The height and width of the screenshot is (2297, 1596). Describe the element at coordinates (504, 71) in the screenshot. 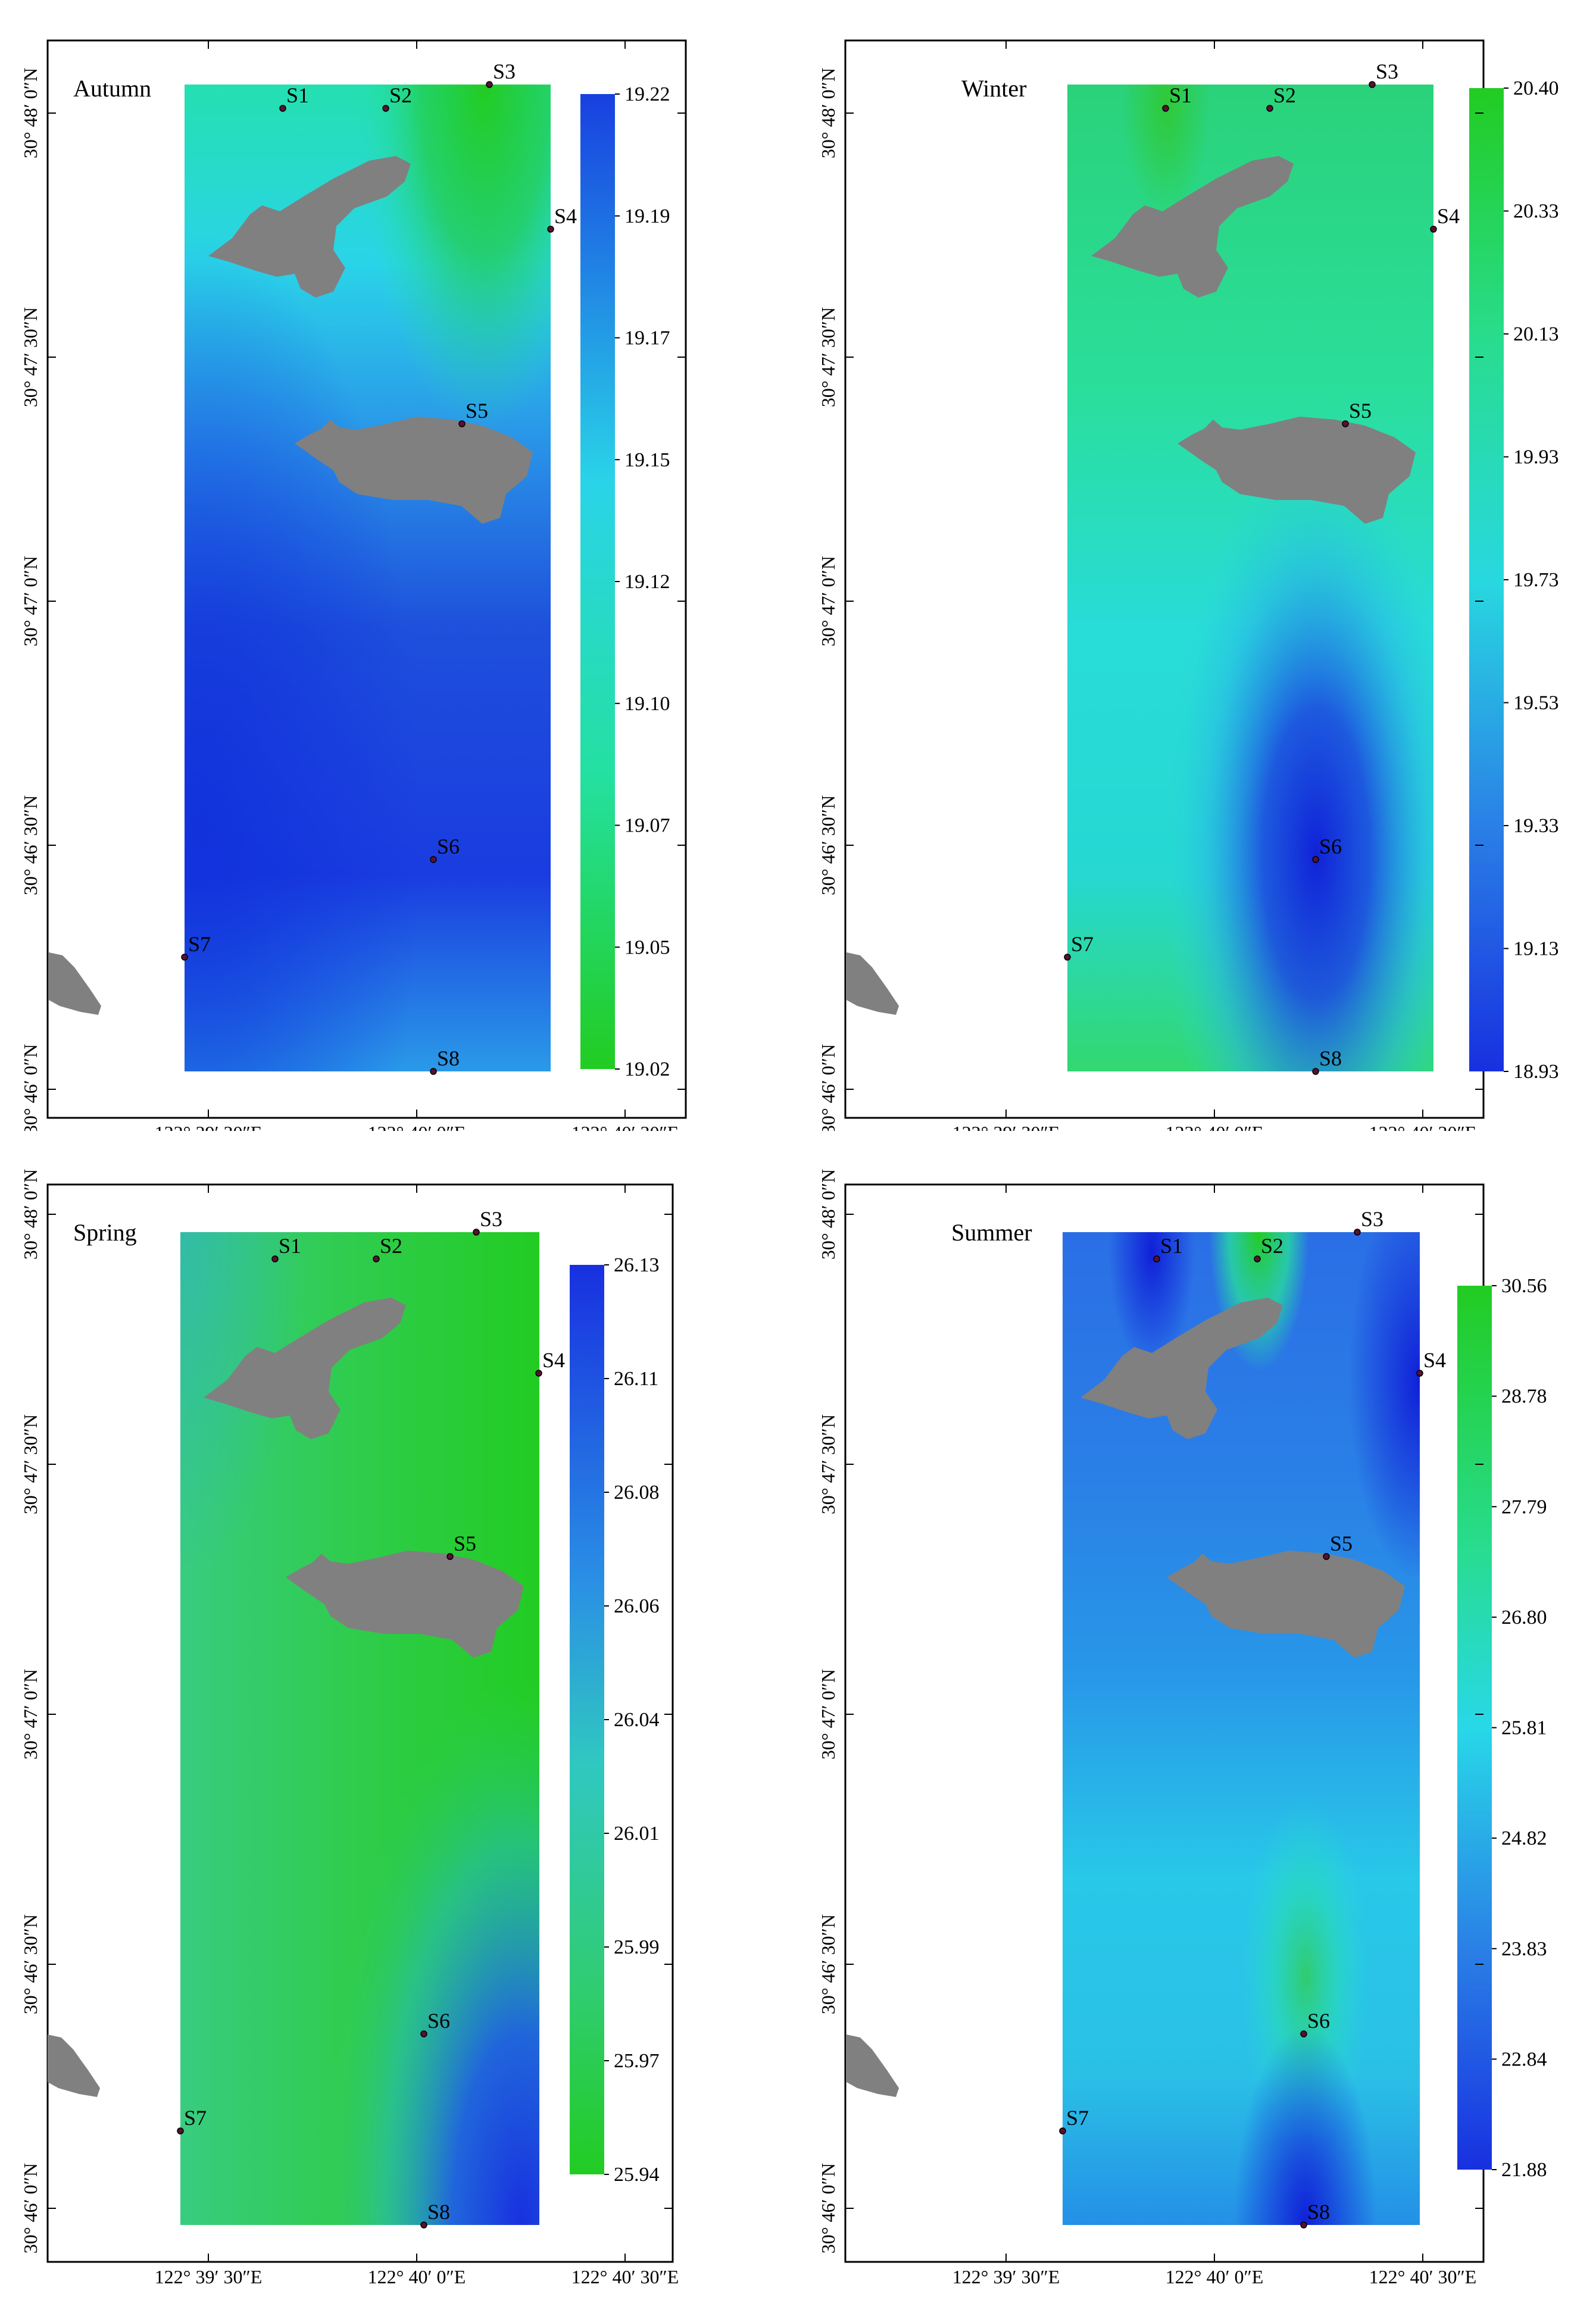

I see `station-label: S3` at that location.